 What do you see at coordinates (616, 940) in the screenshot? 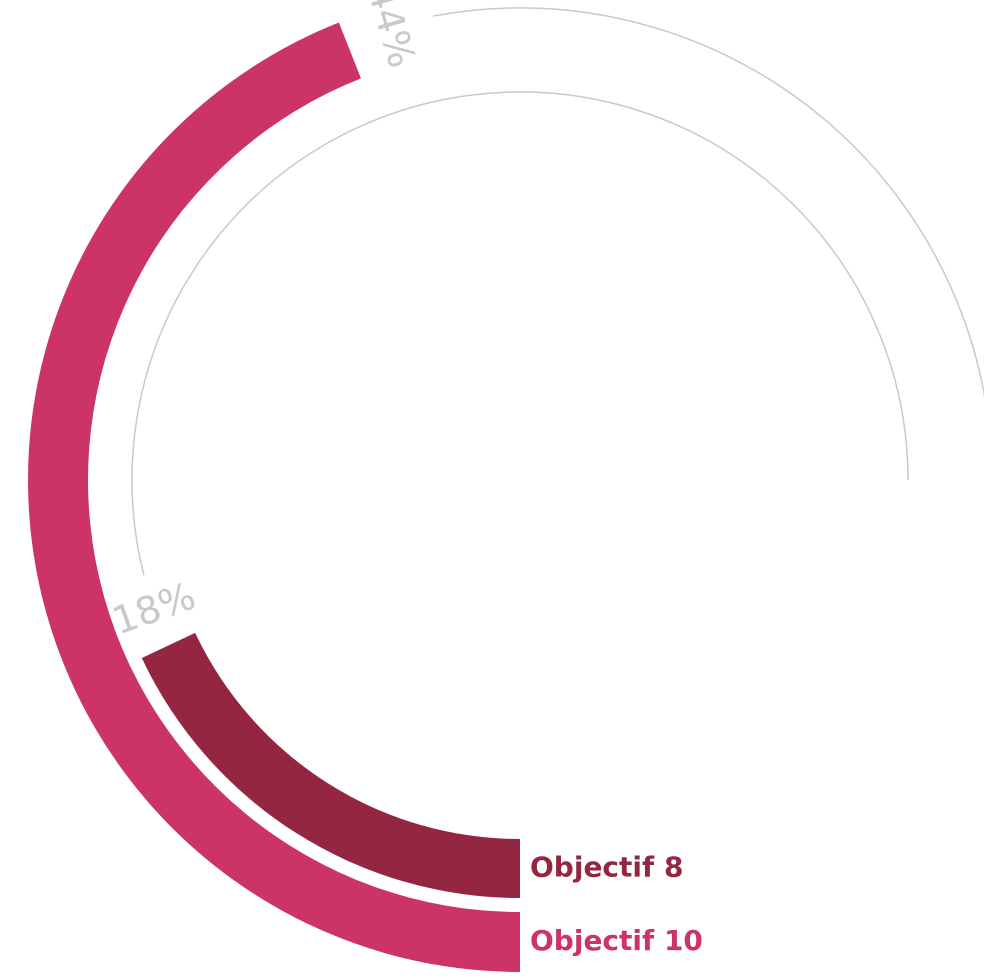
I see `series-label-objectif-10: Objectif 10` at bounding box center [616, 940].